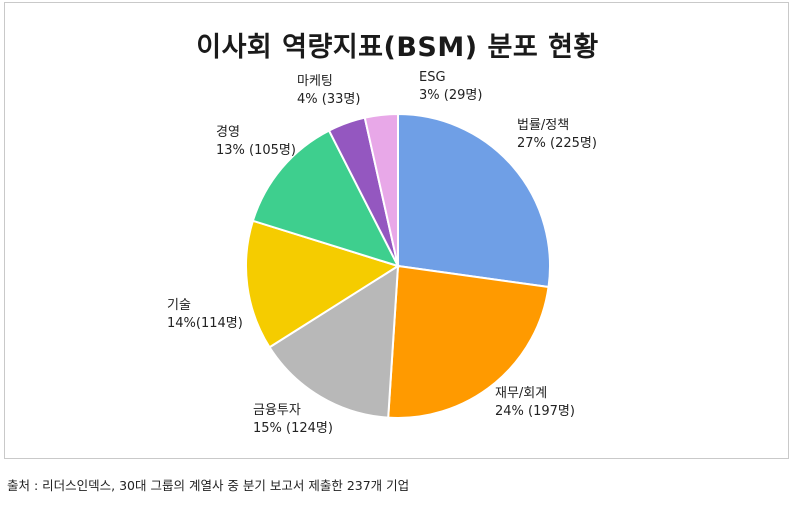 Image resolution: width=800 pixels, height=505 pixels. What do you see at coordinates (450, 95) in the screenshot?
I see `slice-value-label: 3% (29명)` at bounding box center [450, 95].